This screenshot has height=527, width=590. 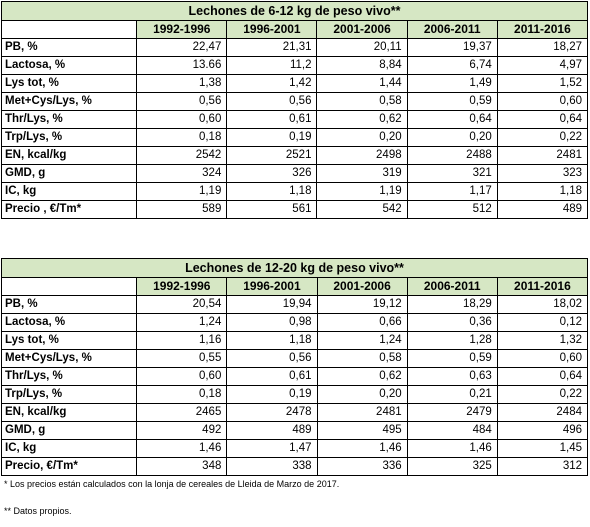 I want to click on table-cell-value: 542, so click(x=362, y=209).